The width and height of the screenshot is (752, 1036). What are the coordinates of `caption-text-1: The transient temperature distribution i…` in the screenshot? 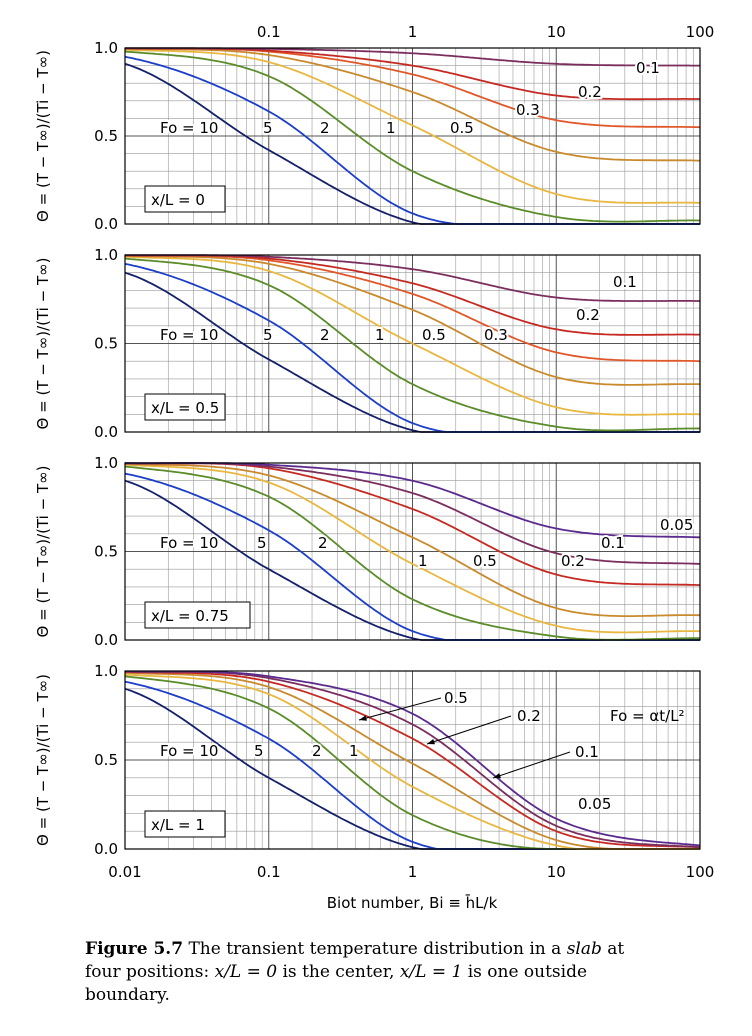 It's located at (375, 949).